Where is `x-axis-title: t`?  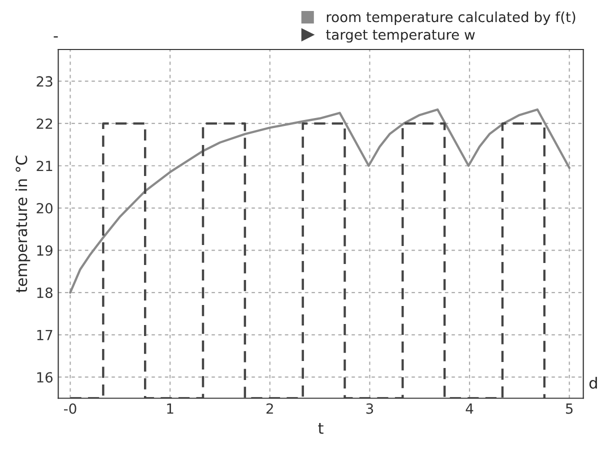
x-axis-title: t is located at coordinates (321, 428).